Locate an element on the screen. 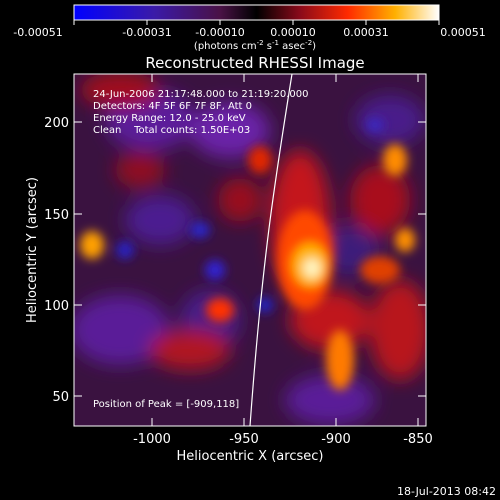 The width and height of the screenshot is (500, 500). y-axis-label: Heliocentric Y (arcsec) is located at coordinates (32, 250).